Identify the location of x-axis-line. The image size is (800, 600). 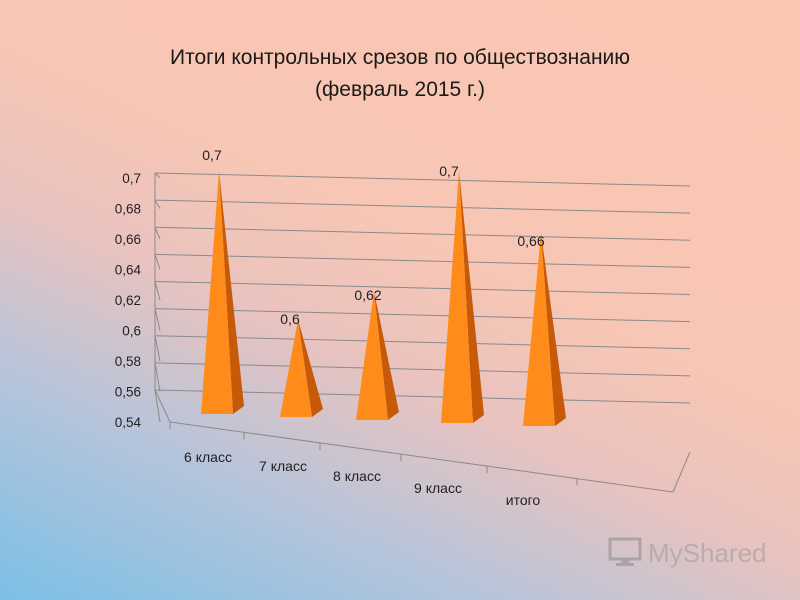
(421, 457).